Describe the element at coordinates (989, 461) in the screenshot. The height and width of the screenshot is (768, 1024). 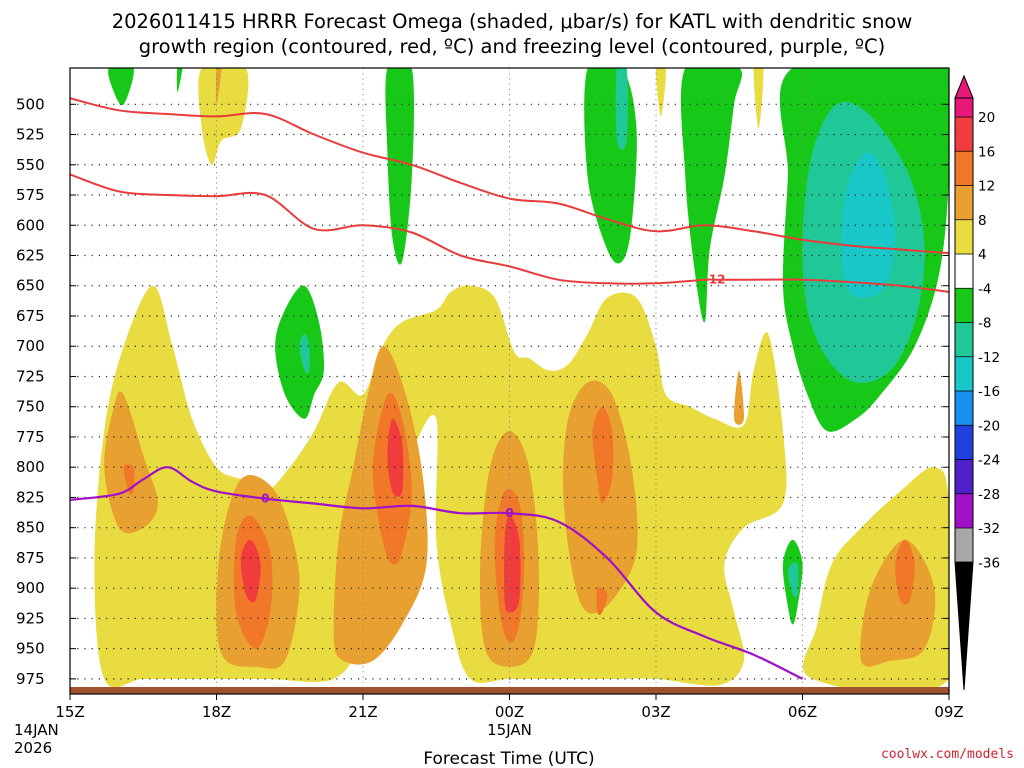
I see `colorbar-label: -24` at that location.